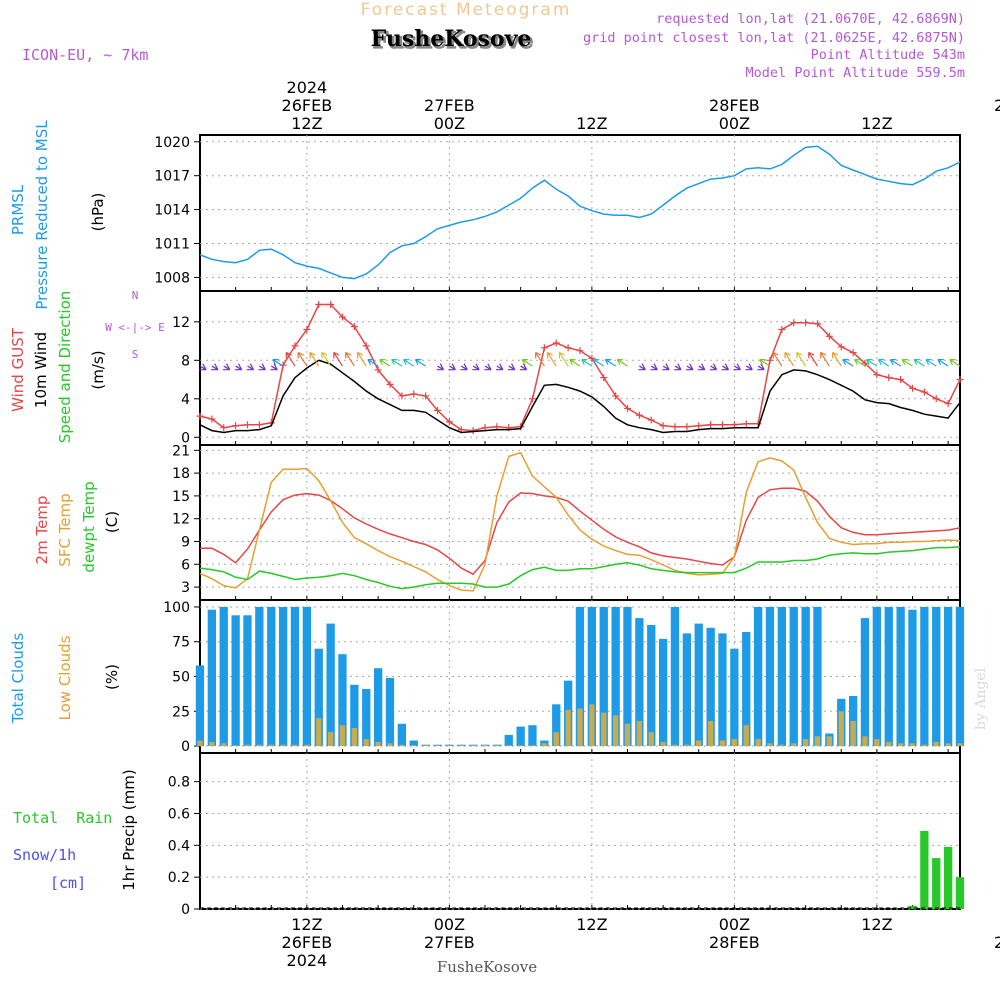 The image size is (1000, 1000). What do you see at coordinates (580, 396) in the screenshot?
I see `series-10m-wind` at bounding box center [580, 396].